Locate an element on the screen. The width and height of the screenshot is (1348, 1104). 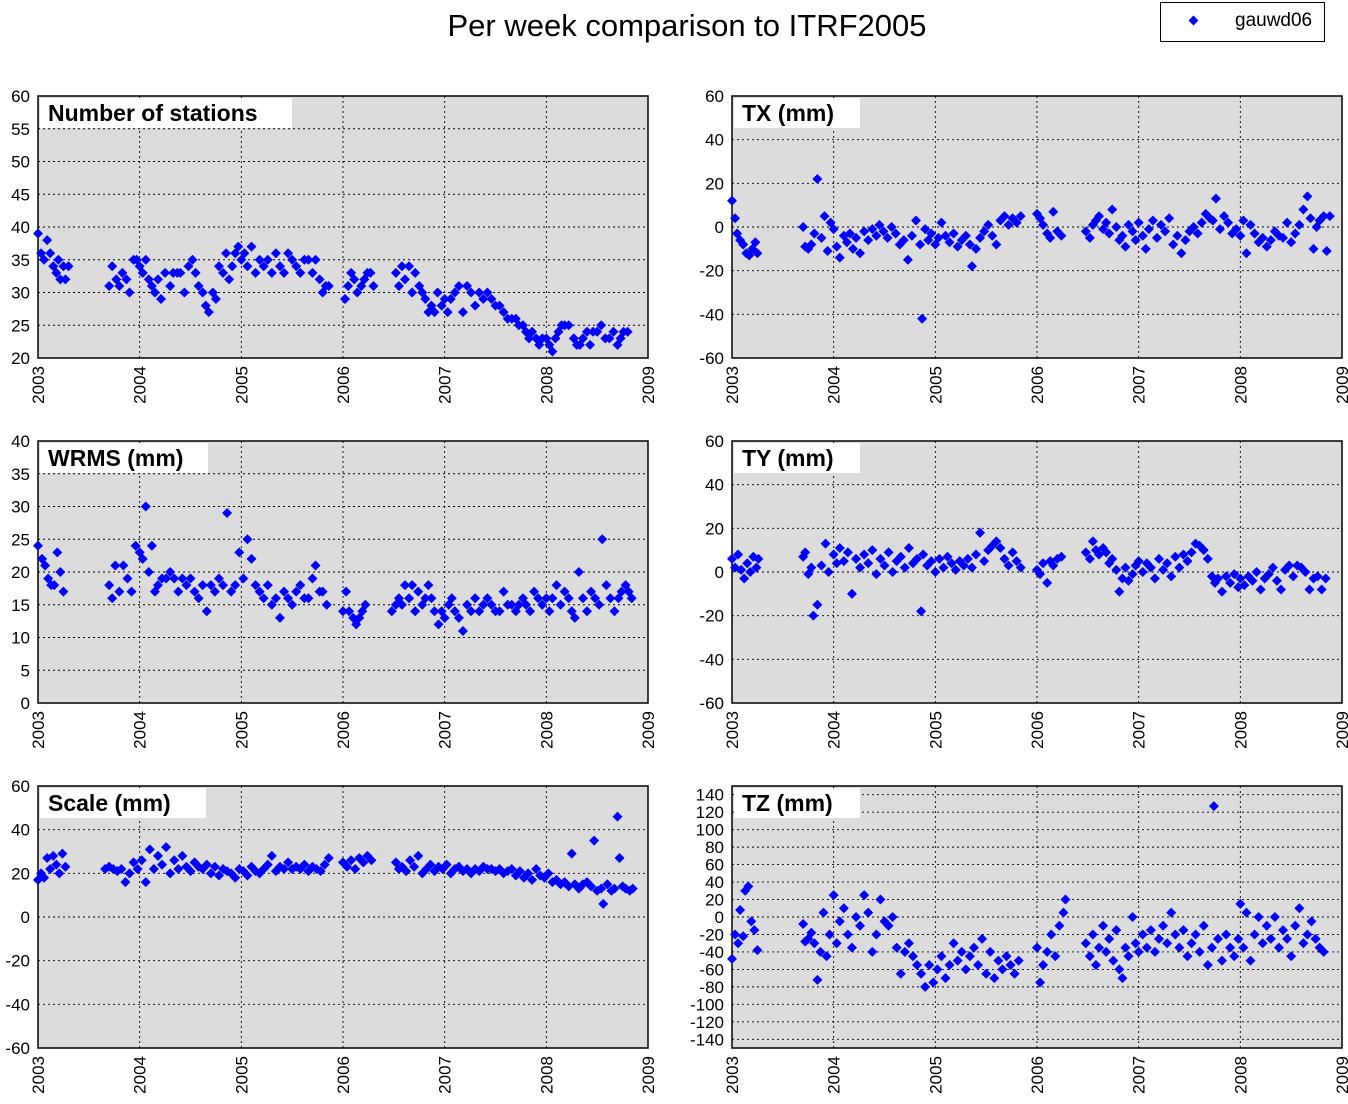
y-tick-label: 40 is located at coordinates (714, 140).